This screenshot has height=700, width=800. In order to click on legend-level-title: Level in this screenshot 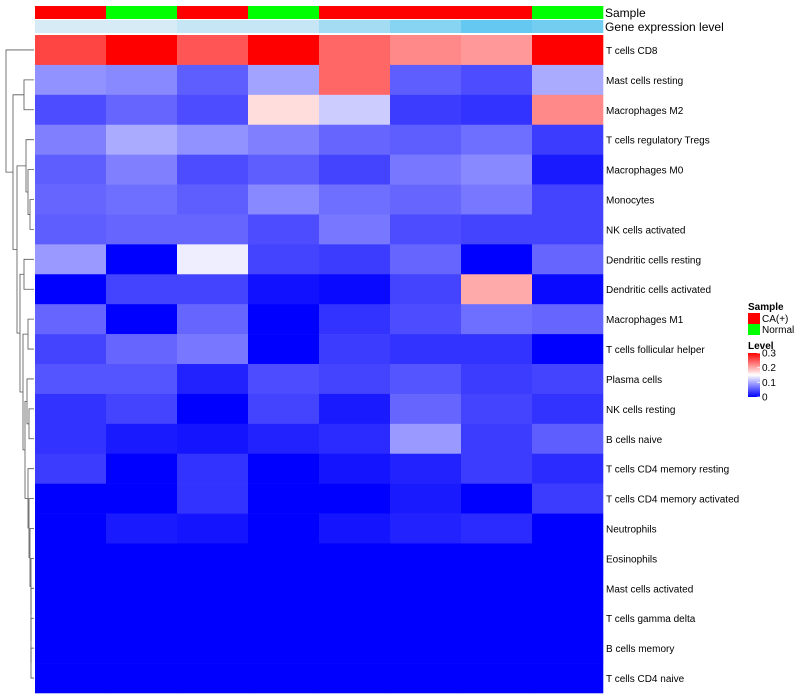, I will do `click(761, 346)`.